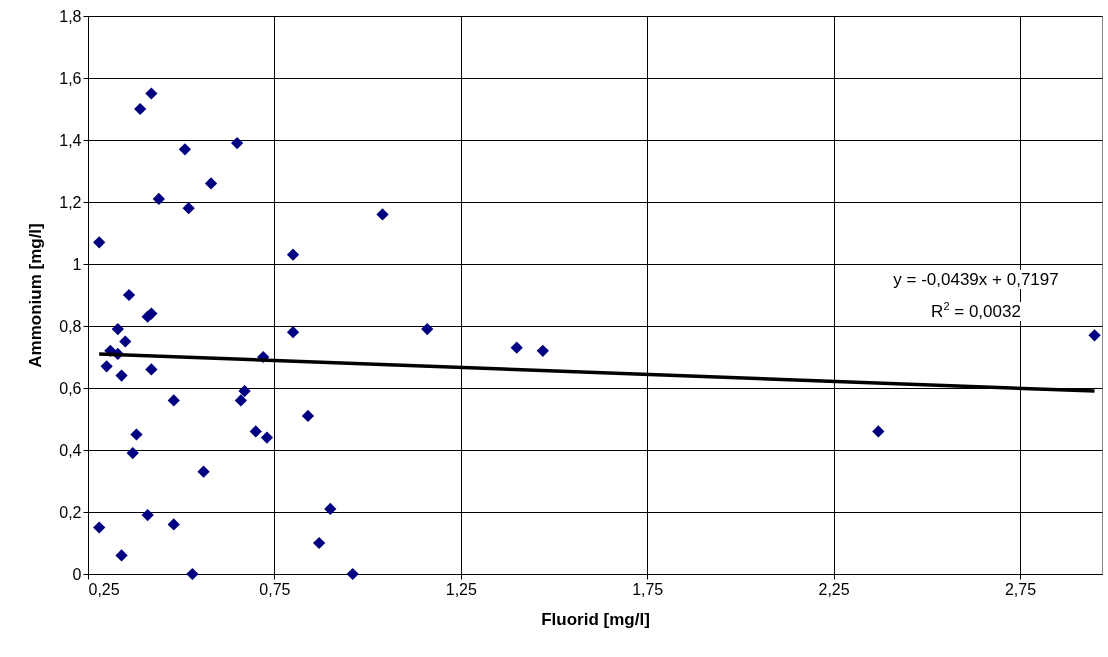 The image size is (1108, 657). Describe the element at coordinates (104, 589) in the screenshot. I see `x-tick-label: 0,25` at that location.